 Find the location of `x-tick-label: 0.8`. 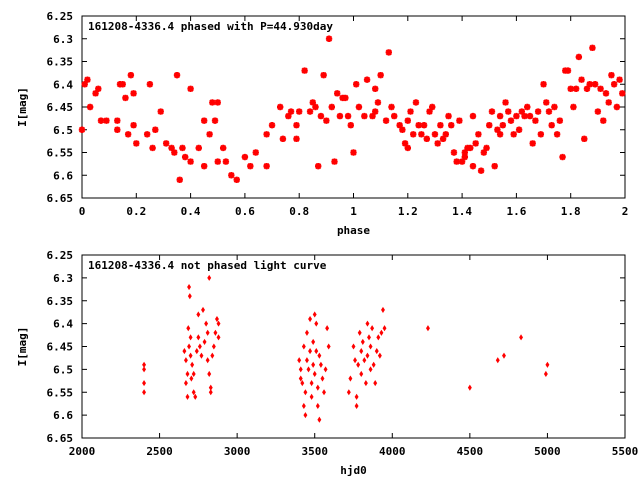

x-tick-label: 0.8 is located at coordinates (299, 211).